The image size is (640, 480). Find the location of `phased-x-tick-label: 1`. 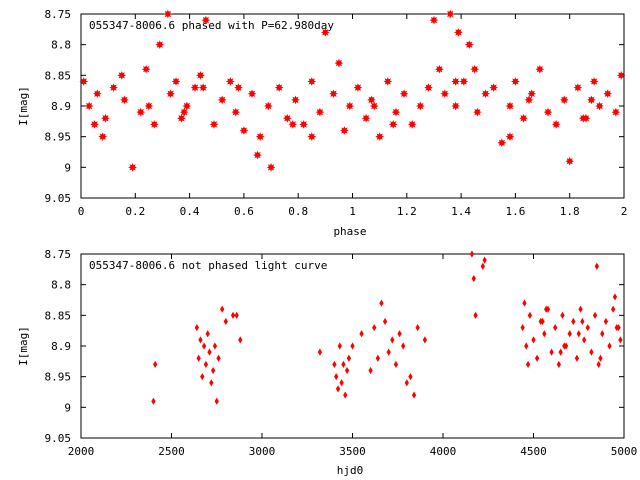

phased-x-tick-label: 1 is located at coordinates (352, 211).